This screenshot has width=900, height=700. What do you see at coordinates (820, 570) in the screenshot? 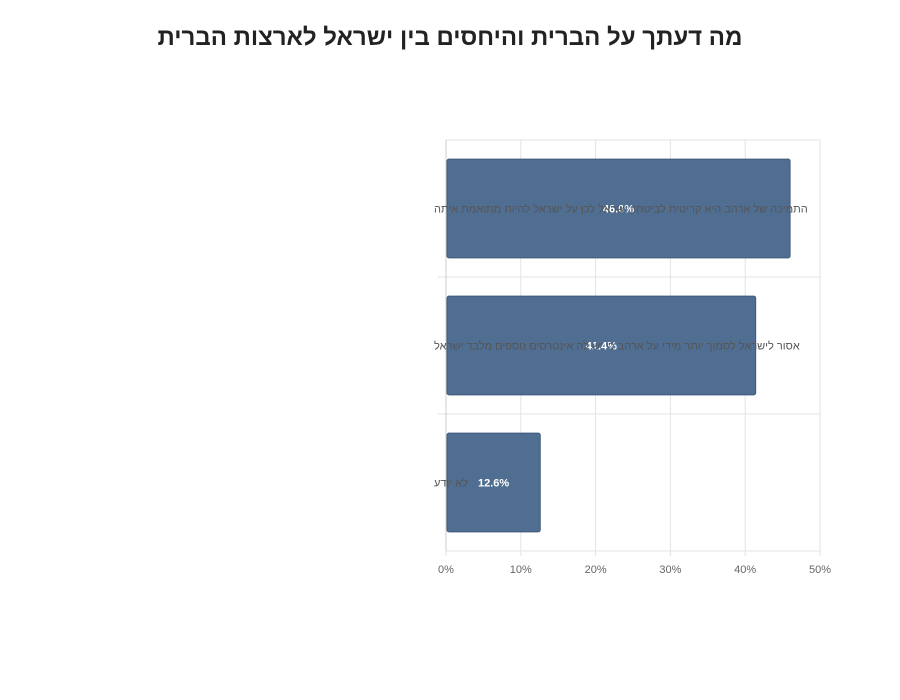
I see `x-tick-label: 50%` at bounding box center [820, 570].